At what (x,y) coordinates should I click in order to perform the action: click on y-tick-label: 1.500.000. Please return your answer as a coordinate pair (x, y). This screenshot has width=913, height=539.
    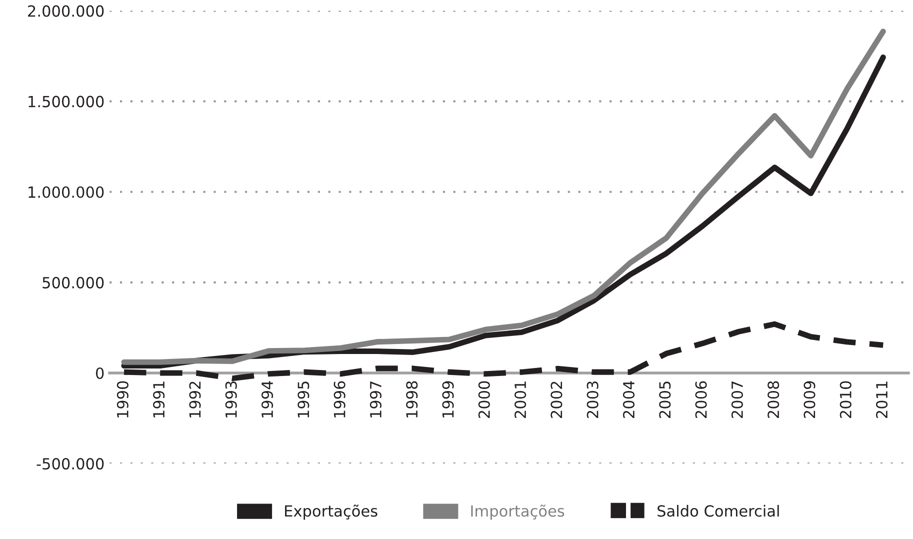
    Looking at the image, I should click on (66, 102).